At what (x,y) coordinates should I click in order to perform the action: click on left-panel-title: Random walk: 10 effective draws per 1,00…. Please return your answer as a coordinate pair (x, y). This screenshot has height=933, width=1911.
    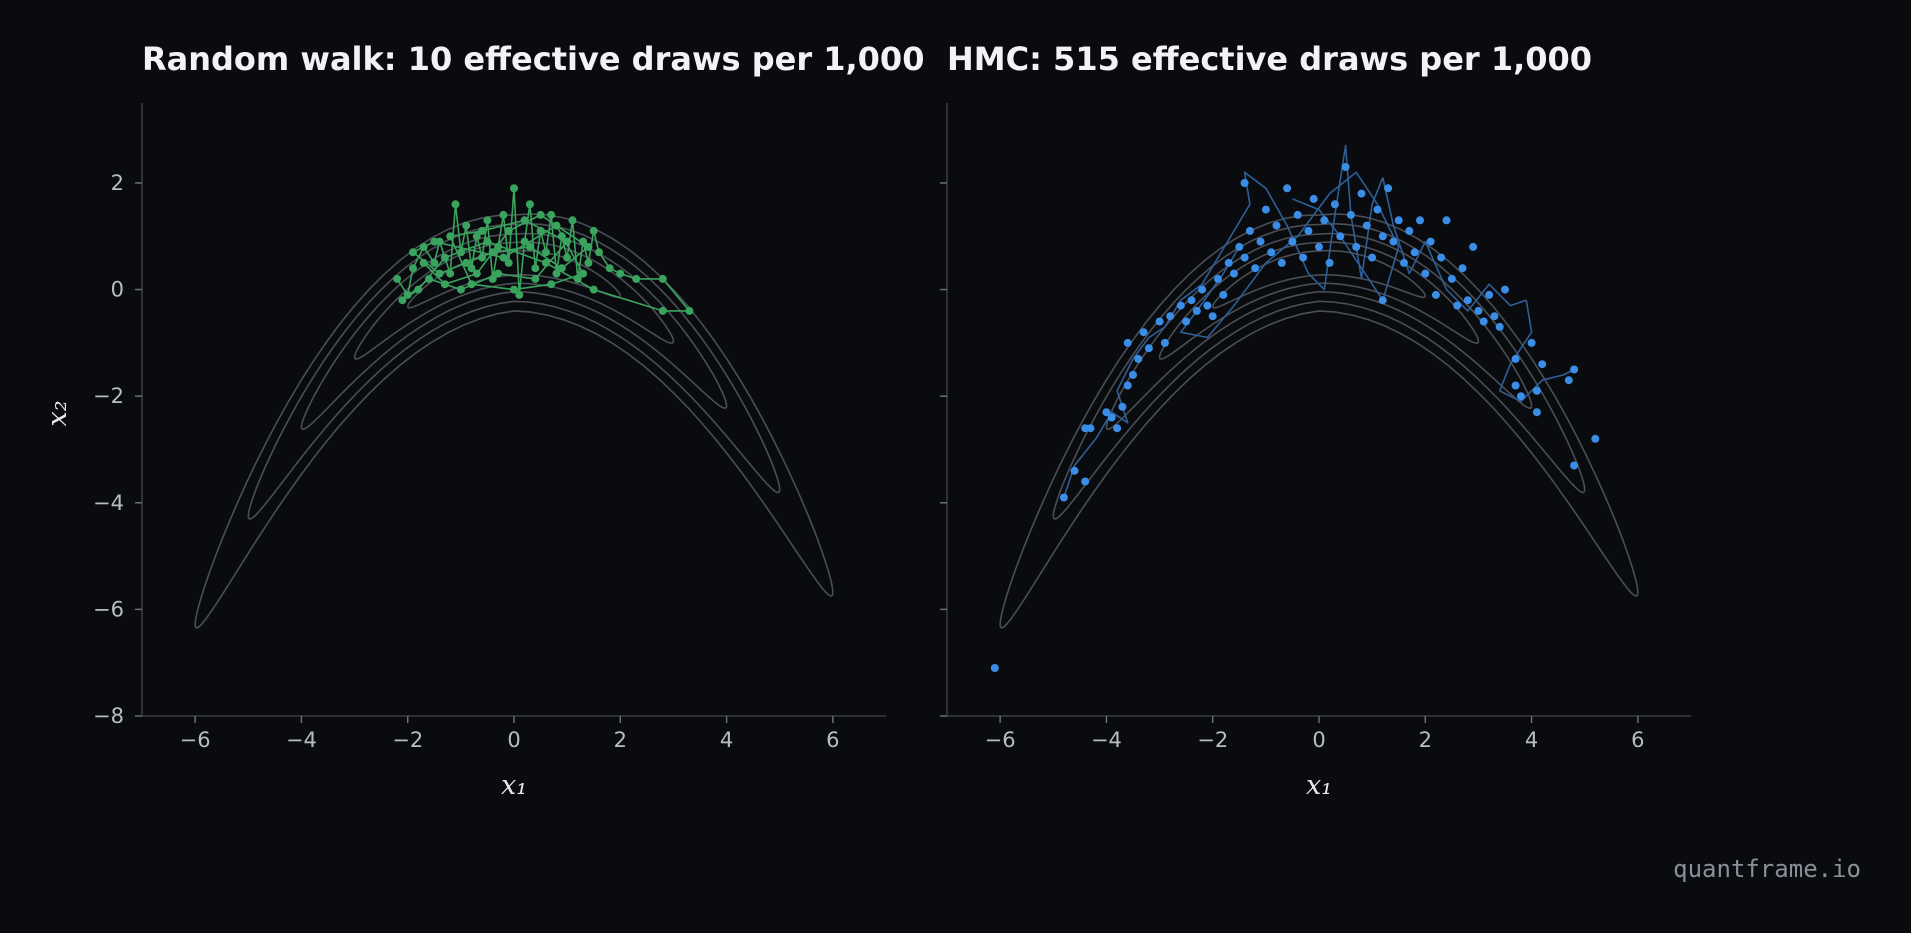
    Looking at the image, I should click on (533, 59).